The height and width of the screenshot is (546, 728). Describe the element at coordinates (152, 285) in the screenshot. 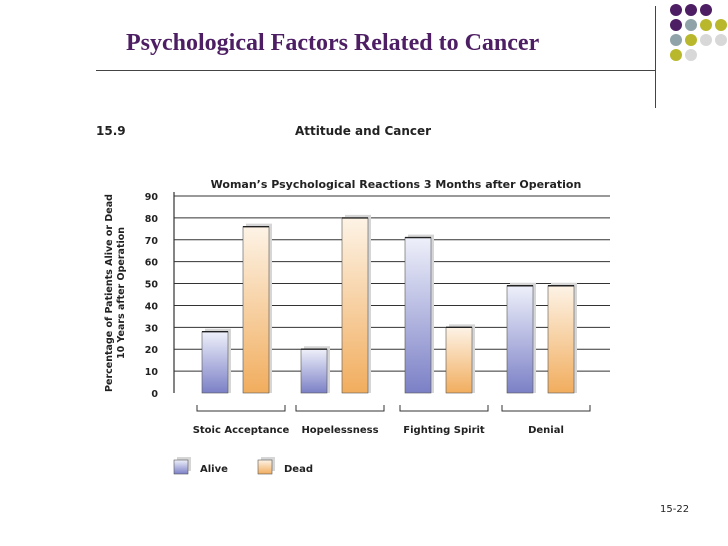

I see `y-tick-label: 50` at that location.